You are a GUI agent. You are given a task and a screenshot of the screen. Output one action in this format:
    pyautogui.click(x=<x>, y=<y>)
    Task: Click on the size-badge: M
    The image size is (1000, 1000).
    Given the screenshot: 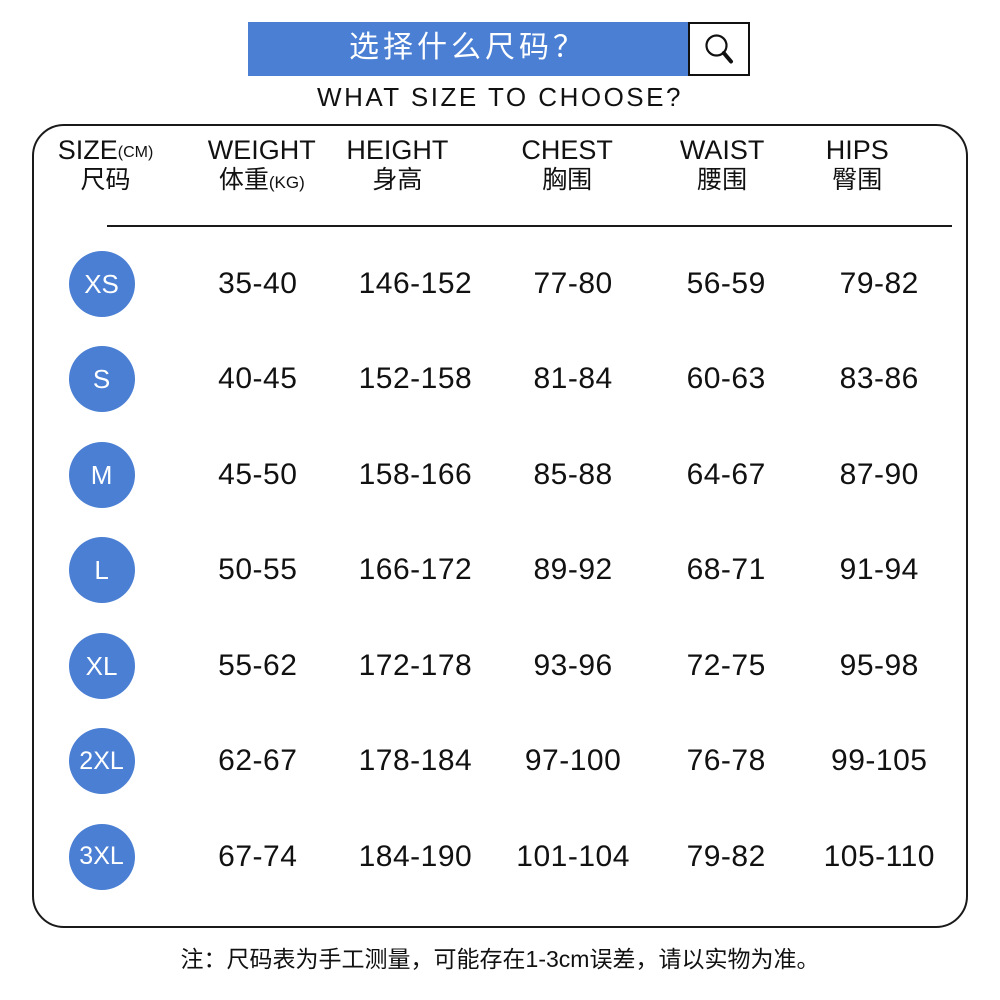 What is the action you would take?
    pyautogui.click(x=101, y=474)
    